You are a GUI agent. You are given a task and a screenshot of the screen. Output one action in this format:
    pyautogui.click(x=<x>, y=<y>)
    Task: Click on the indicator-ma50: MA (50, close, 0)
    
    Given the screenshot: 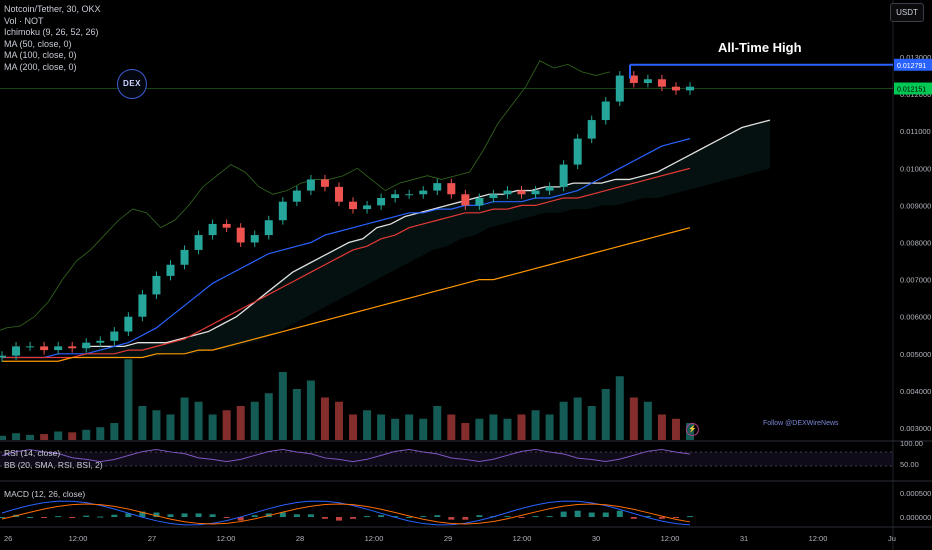 What is the action you would take?
    pyautogui.click(x=38, y=43)
    